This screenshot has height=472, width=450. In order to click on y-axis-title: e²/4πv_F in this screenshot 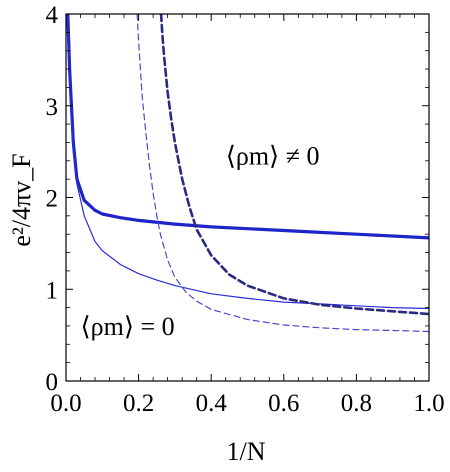, I will do `click(21, 199)`.